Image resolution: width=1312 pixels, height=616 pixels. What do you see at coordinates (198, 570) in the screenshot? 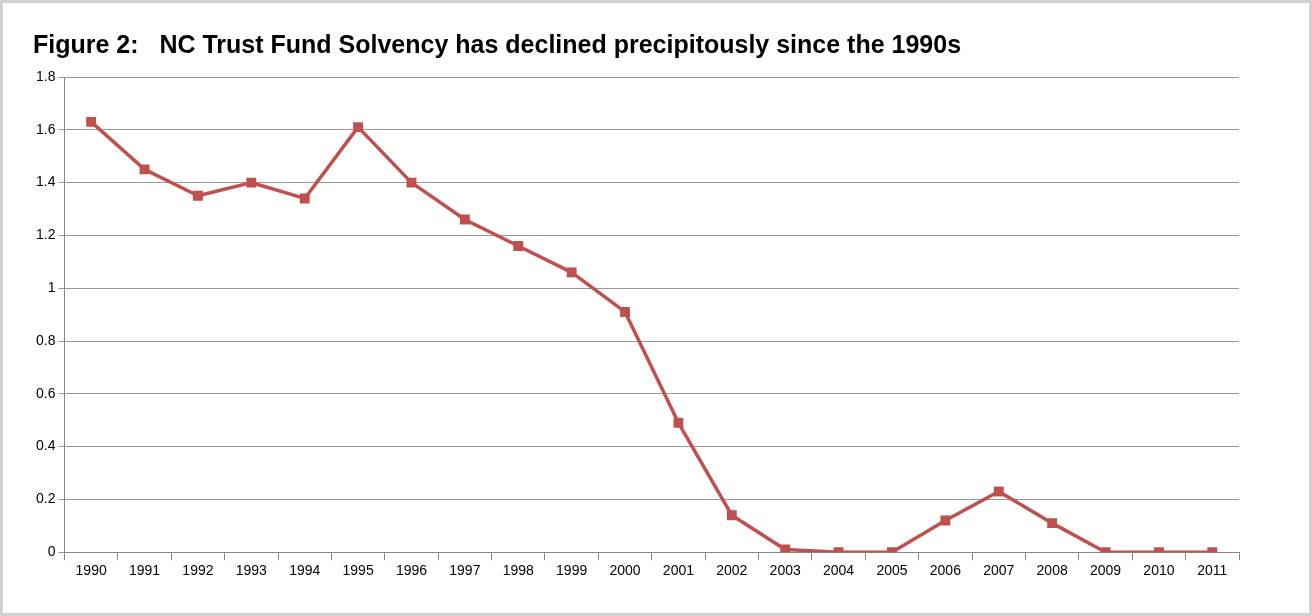
I see `x-tick-label: 1992` at bounding box center [198, 570].